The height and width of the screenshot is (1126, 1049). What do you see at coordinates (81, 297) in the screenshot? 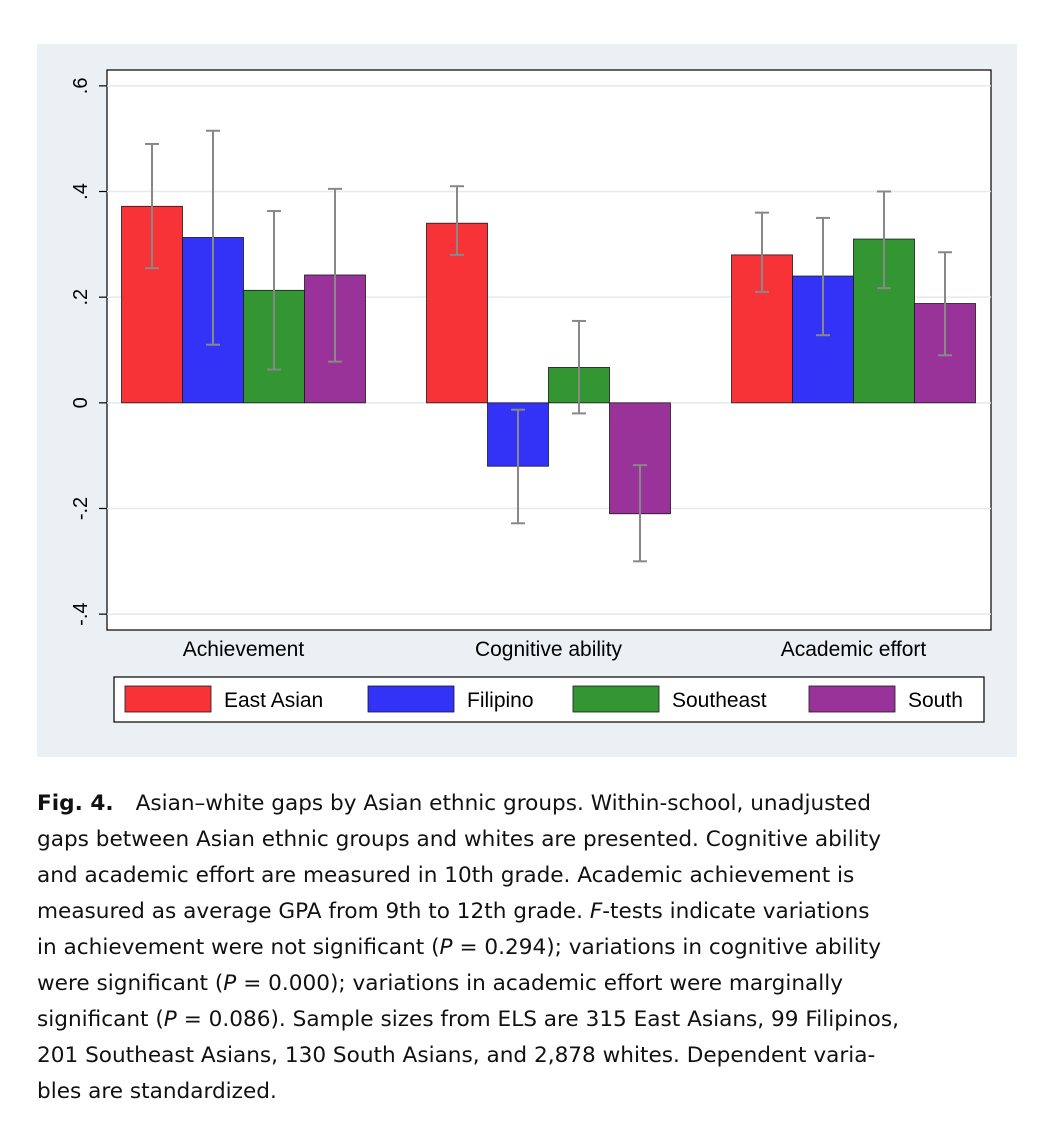
I see `y-tick-label: .2` at bounding box center [81, 297].